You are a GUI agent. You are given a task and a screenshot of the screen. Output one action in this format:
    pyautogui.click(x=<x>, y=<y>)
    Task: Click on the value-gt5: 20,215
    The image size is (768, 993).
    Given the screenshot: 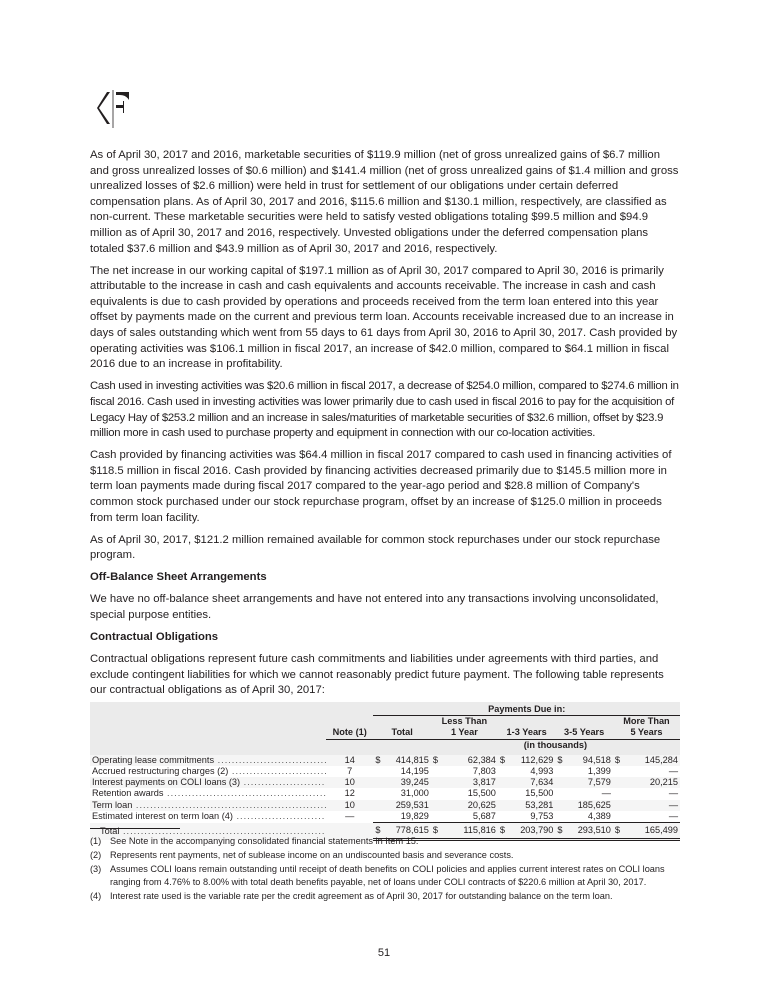 What is the action you would take?
    pyautogui.click(x=663, y=782)
    